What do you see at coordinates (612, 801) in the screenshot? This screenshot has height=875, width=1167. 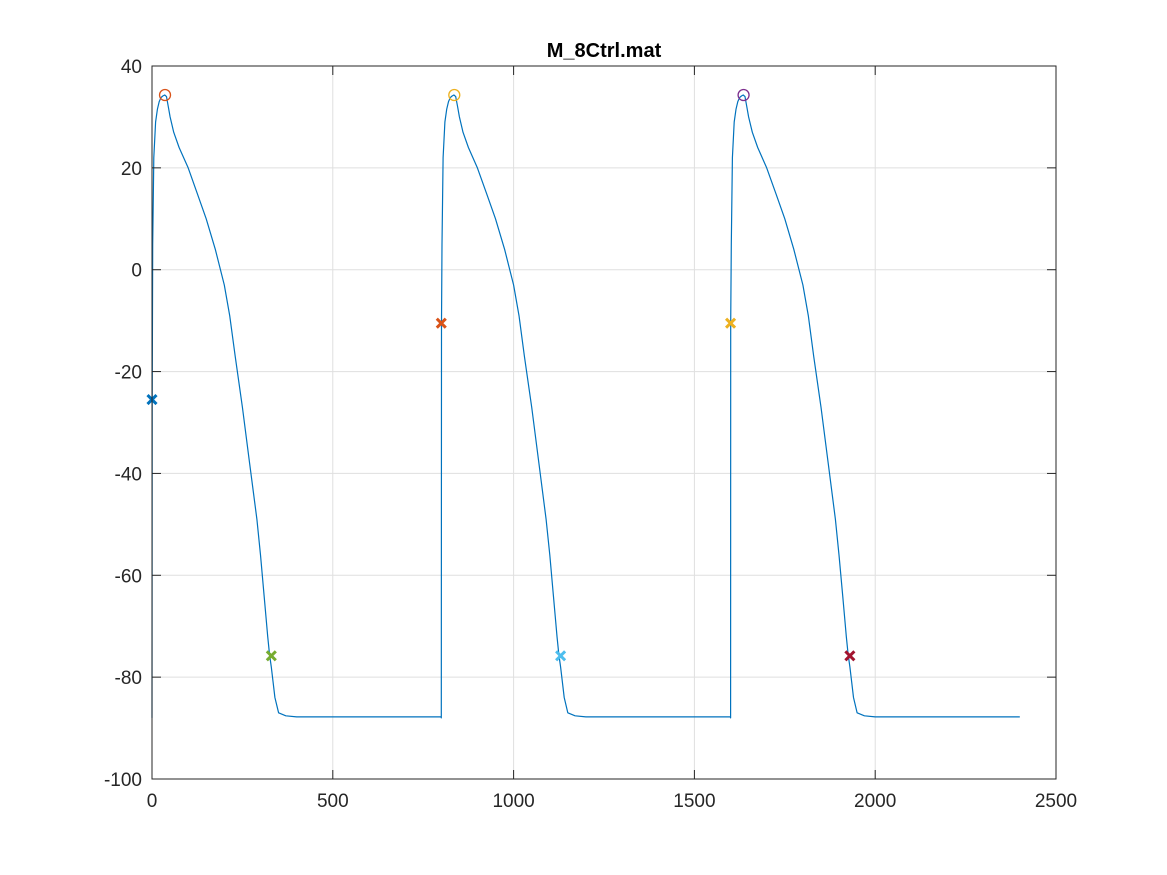 I see `x-axis-tick-labels: 0 500 1000 1500 2000 2500` at bounding box center [612, 801].